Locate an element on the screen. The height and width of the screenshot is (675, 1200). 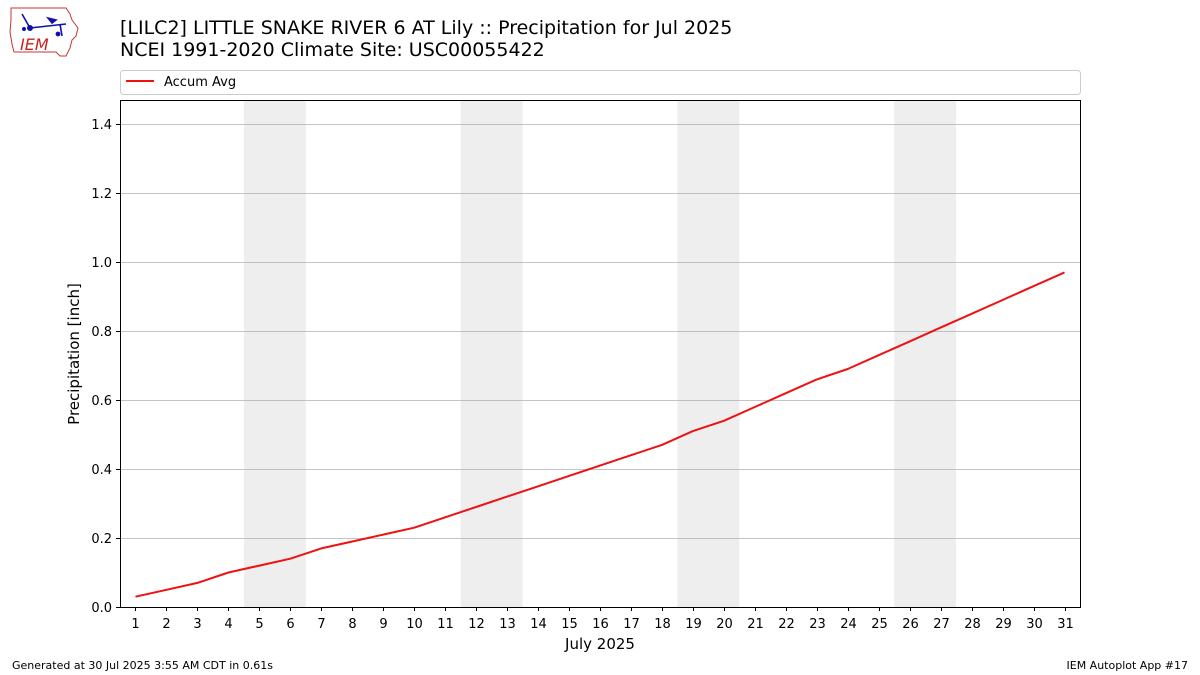
weather-station-icon is located at coordinates (44, 25).